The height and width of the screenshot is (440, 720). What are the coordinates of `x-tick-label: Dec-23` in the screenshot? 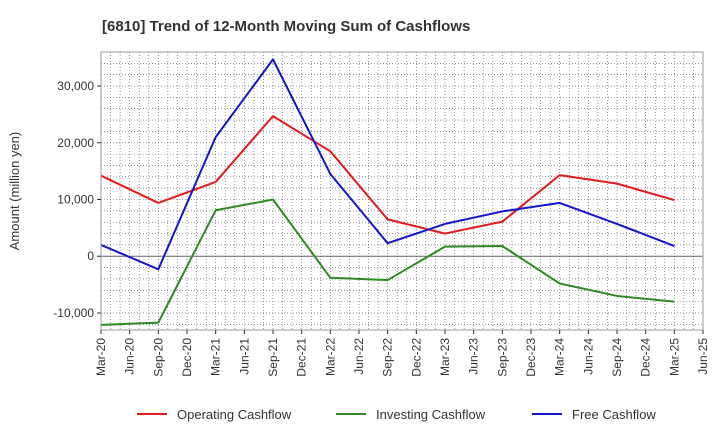 It's located at (531, 357).